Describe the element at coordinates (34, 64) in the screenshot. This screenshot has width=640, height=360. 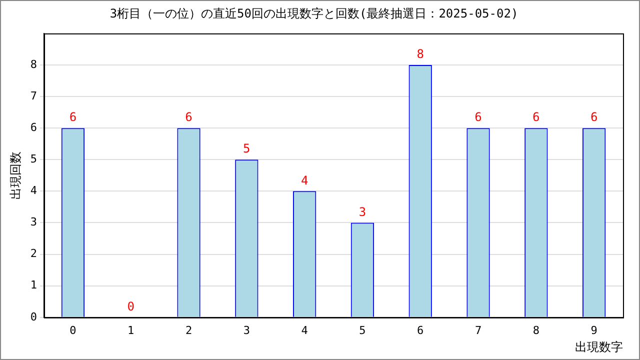
I see `y-tick-label: 8` at that location.